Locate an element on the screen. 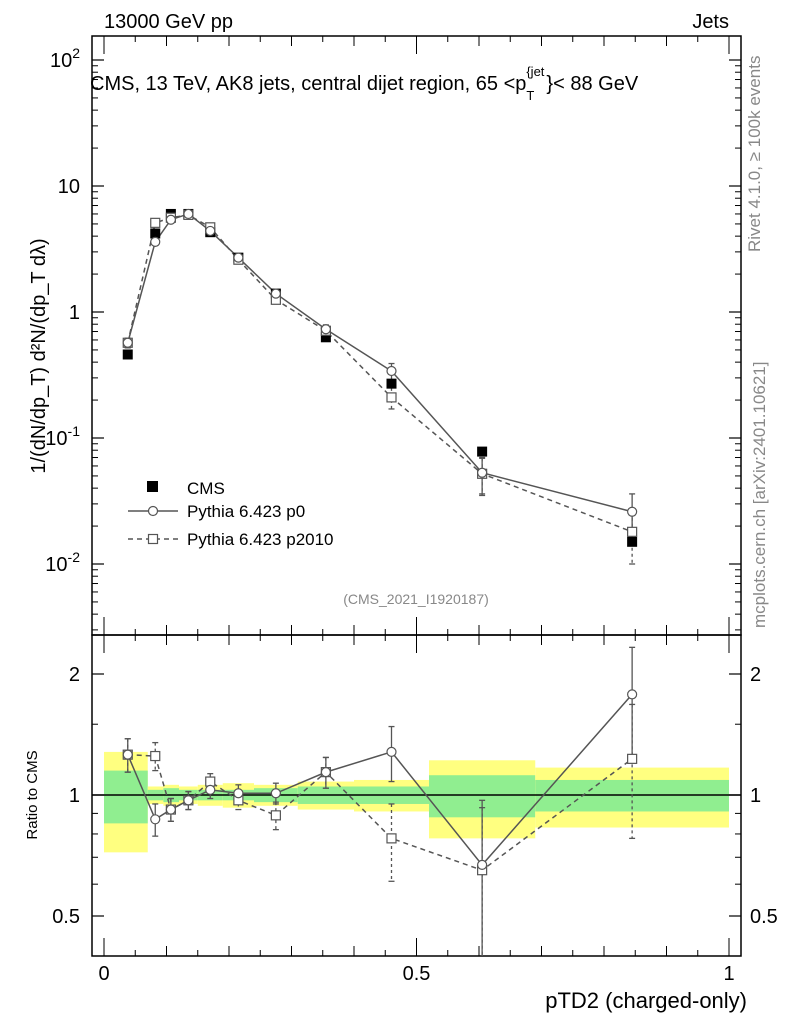  analysis-id: (CMS_2021_I1920187) is located at coordinates (416, 599).